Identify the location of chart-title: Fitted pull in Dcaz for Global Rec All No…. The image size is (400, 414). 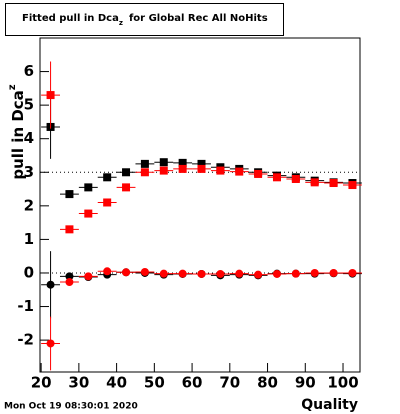
(145, 20).